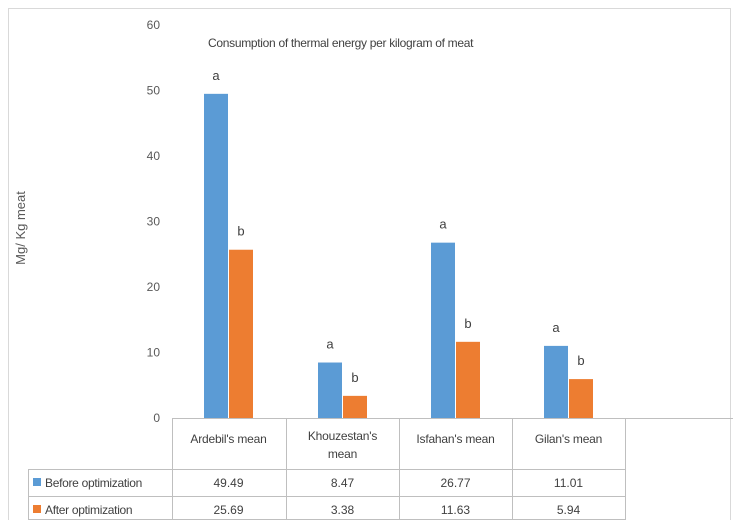 Image resolution: width=733 pixels, height=520 pixels. What do you see at coordinates (154, 222) in the screenshot?
I see `y-tick-label: 30` at bounding box center [154, 222].